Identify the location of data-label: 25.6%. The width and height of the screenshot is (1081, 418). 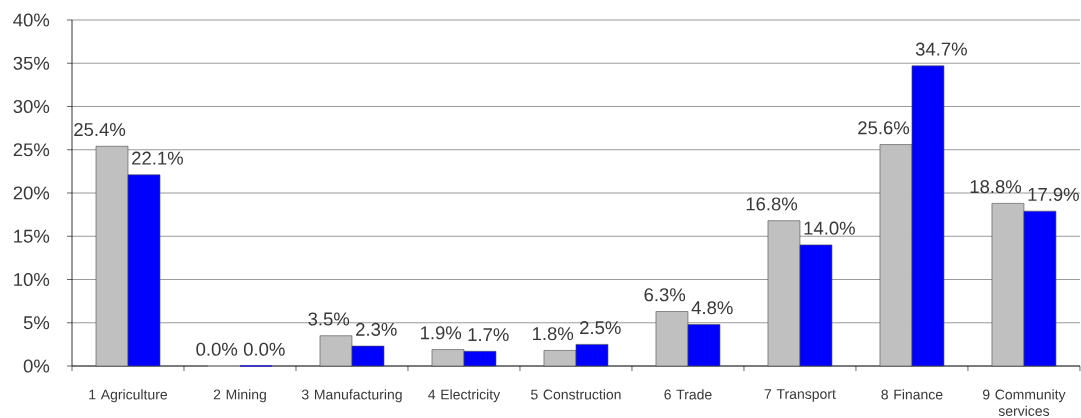
(884, 128).